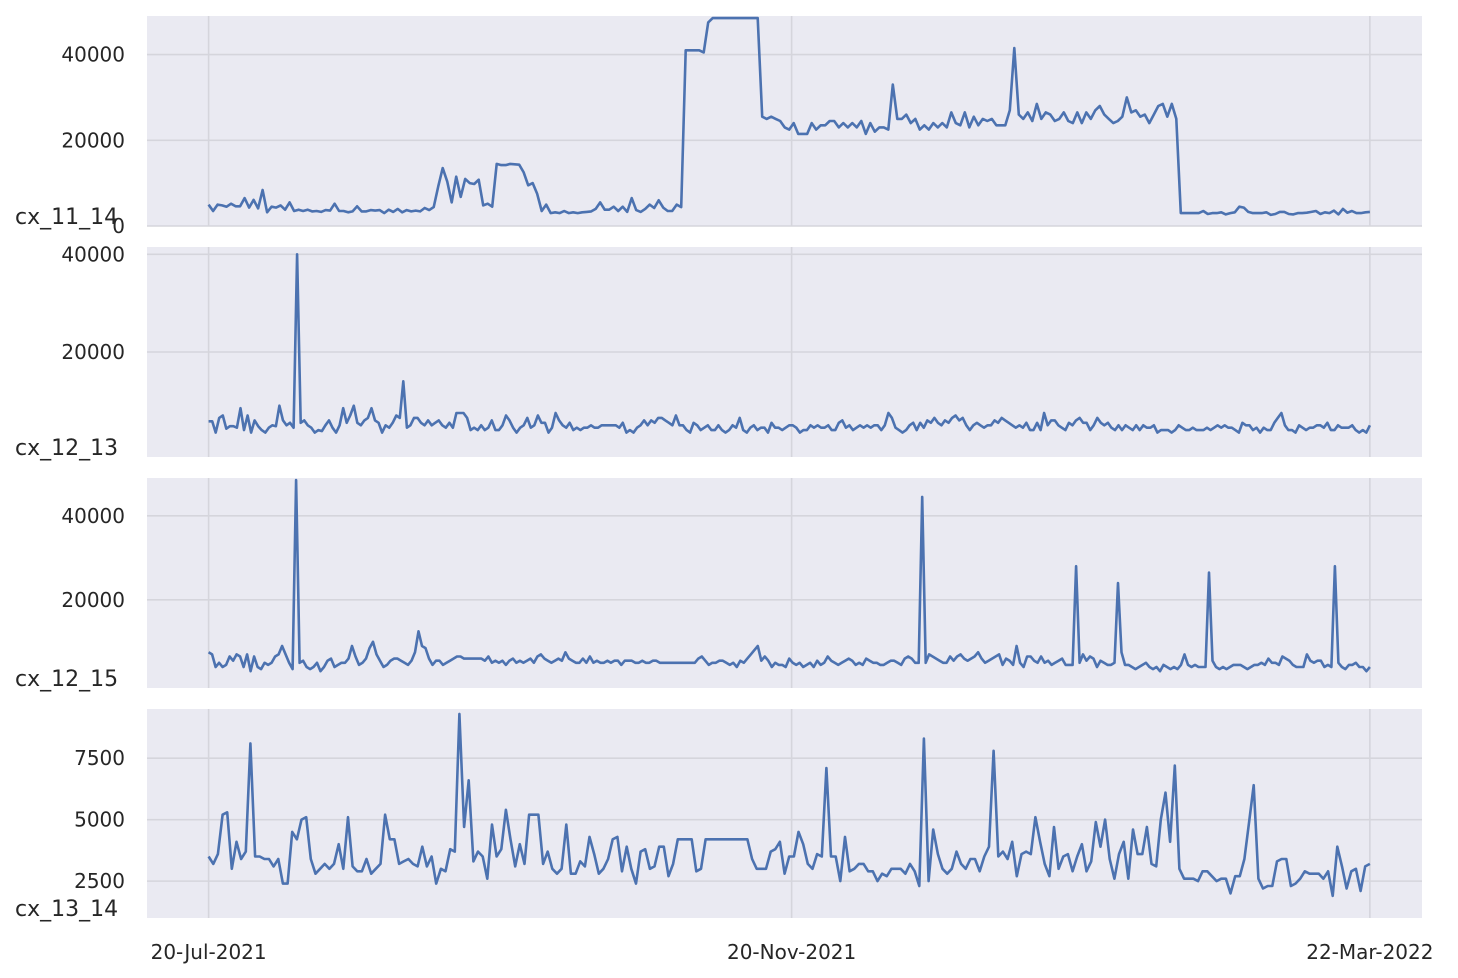 The width and height of the screenshot is (1458, 978). I want to click on x-tick-labels: 20-Jul-2021 20-Nov-2021 22-Mar-2022, so click(792, 952).